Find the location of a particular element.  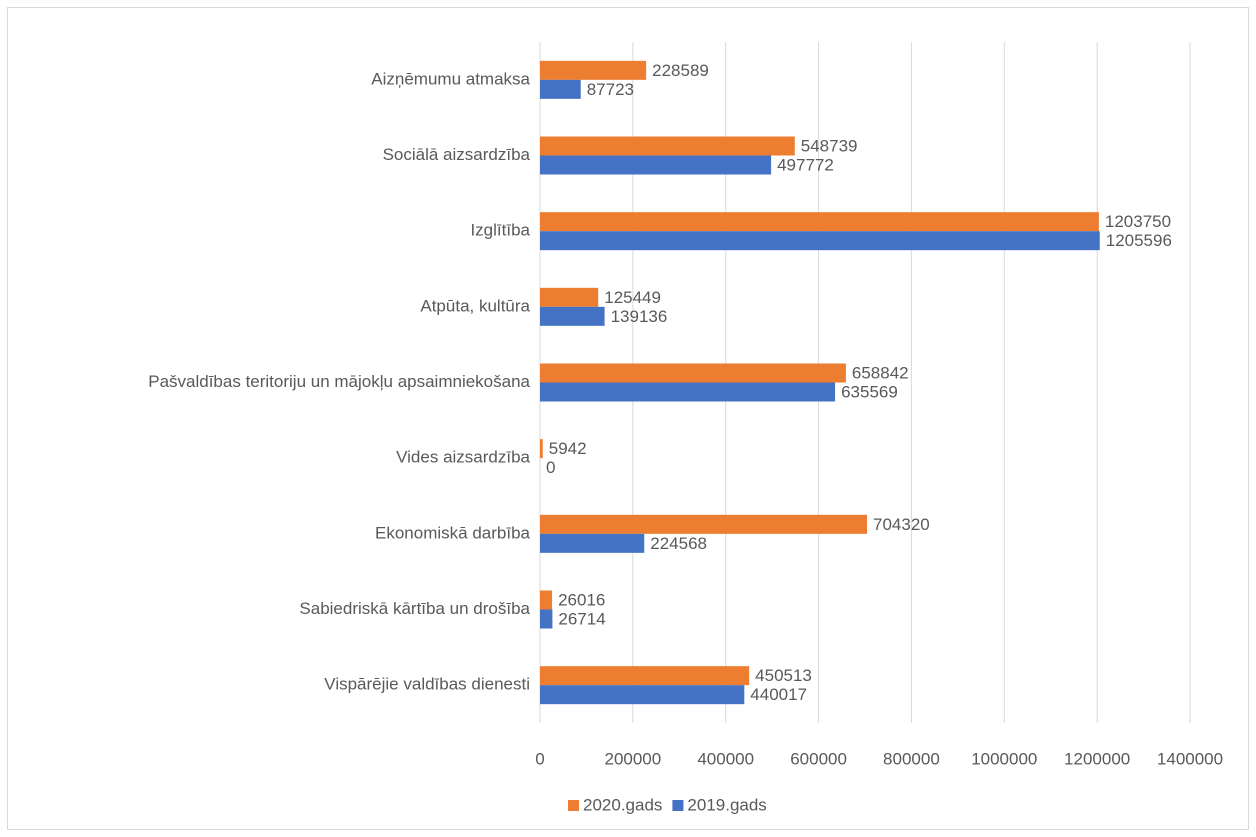

data-label: 87723 is located at coordinates (610, 89).